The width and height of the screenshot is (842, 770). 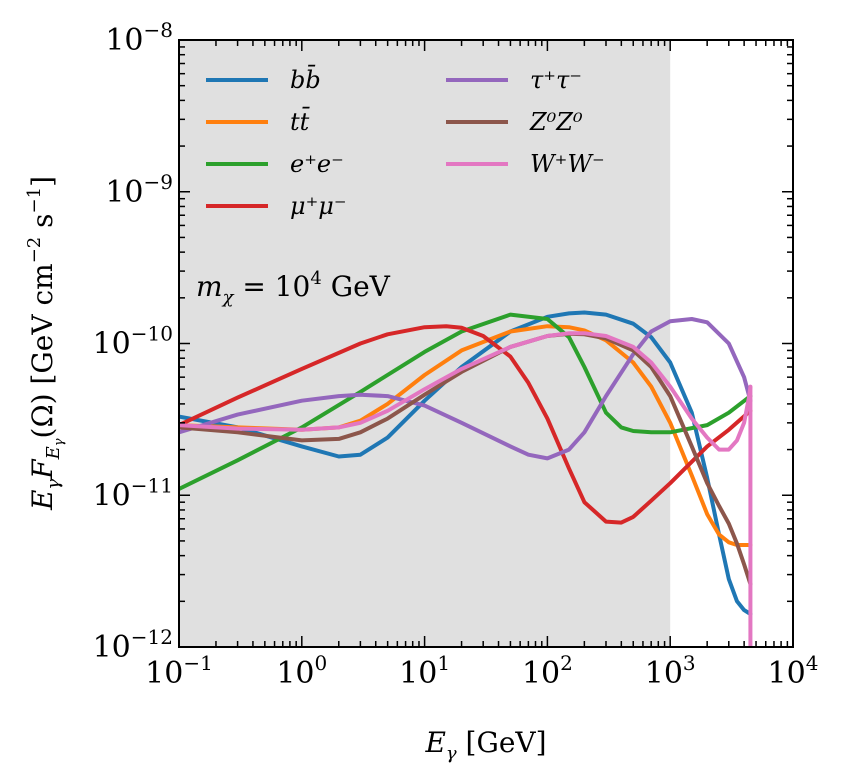 What do you see at coordinates (514, 122) in the screenshot?
I see `legend-entry: Z⁰Z⁰` at bounding box center [514, 122].